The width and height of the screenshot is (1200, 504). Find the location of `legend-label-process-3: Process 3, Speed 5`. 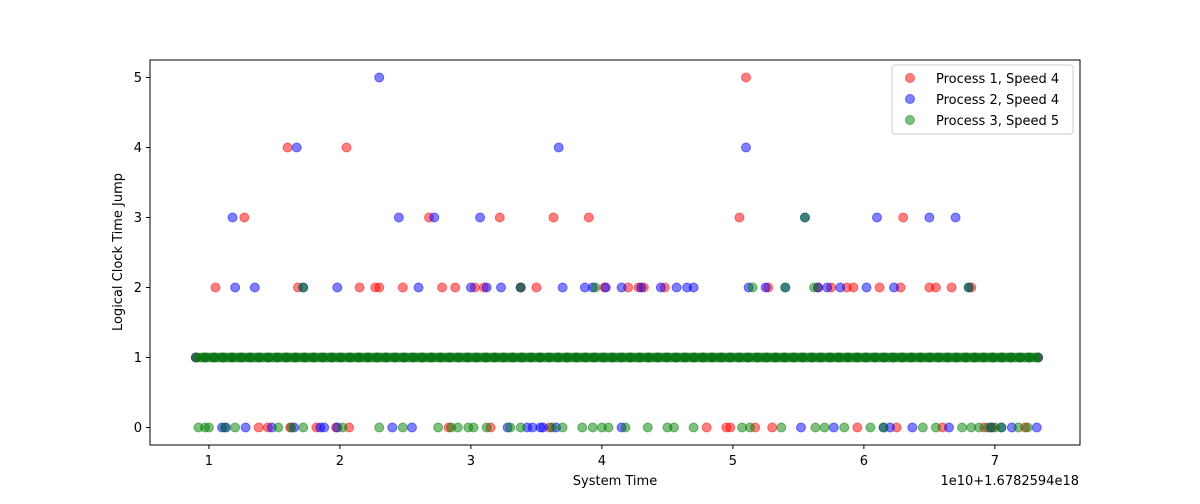

legend-label-process-3: Process 3, Speed 5 is located at coordinates (997, 121).